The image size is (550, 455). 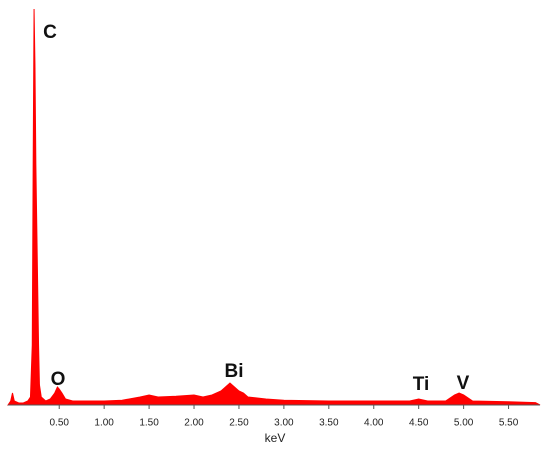 I want to click on peak-label: V, so click(x=463, y=383).